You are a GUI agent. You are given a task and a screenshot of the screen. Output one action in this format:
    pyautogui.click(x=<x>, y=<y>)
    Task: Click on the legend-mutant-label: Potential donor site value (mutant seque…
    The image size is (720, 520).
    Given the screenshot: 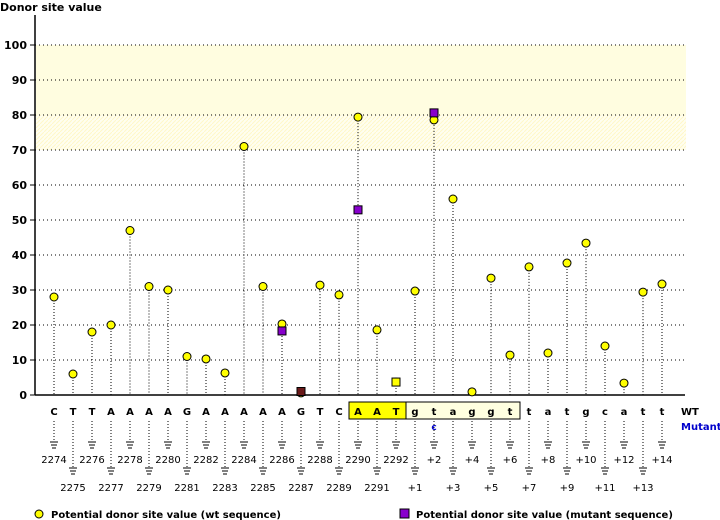 What is the action you would take?
    pyautogui.click(x=544, y=515)
    